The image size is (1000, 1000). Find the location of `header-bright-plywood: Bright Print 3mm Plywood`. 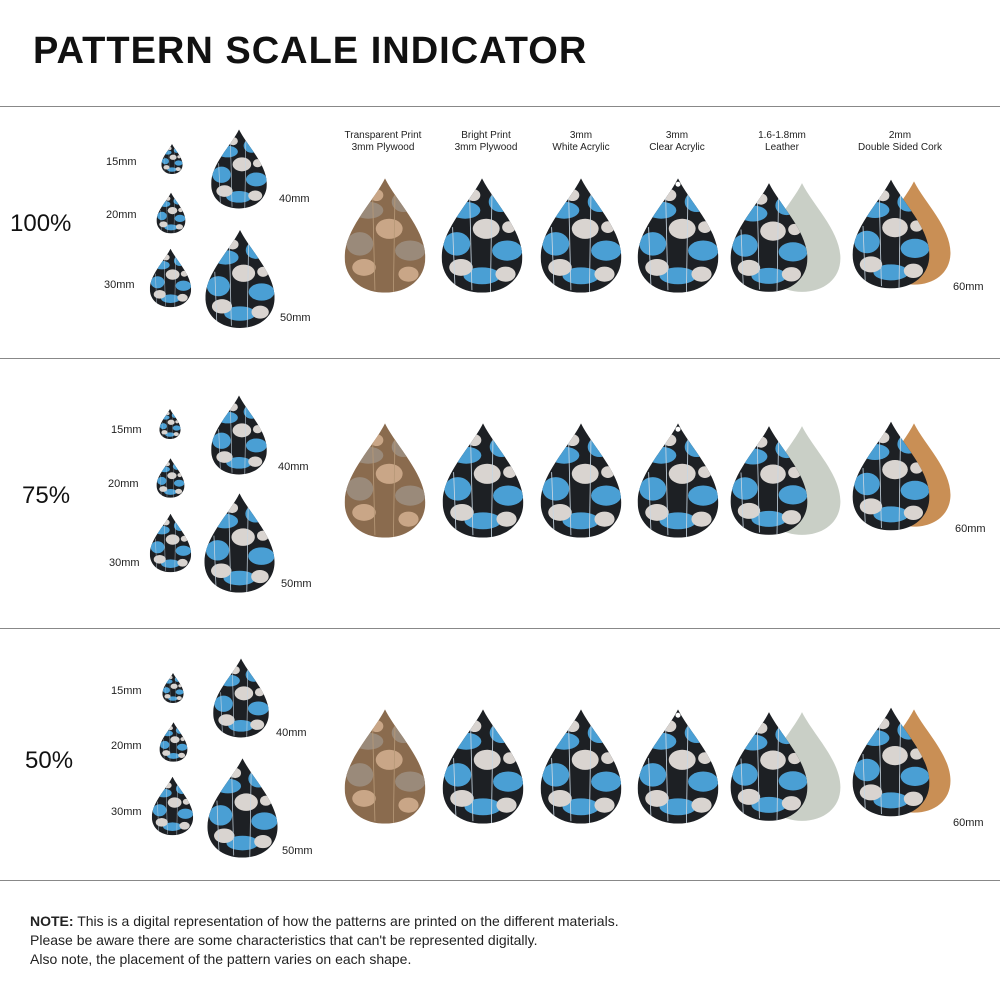

header-bright-plywood: Bright Print 3mm Plywood is located at coordinates (486, 141).